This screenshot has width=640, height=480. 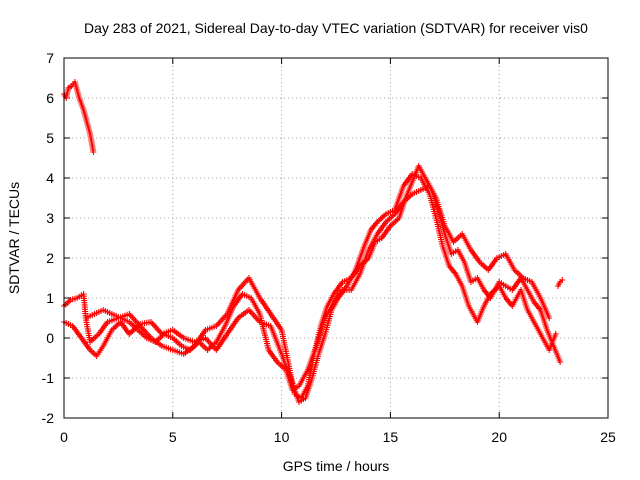 What do you see at coordinates (50, 338) in the screenshot?
I see `y-tick-label: 0` at bounding box center [50, 338].